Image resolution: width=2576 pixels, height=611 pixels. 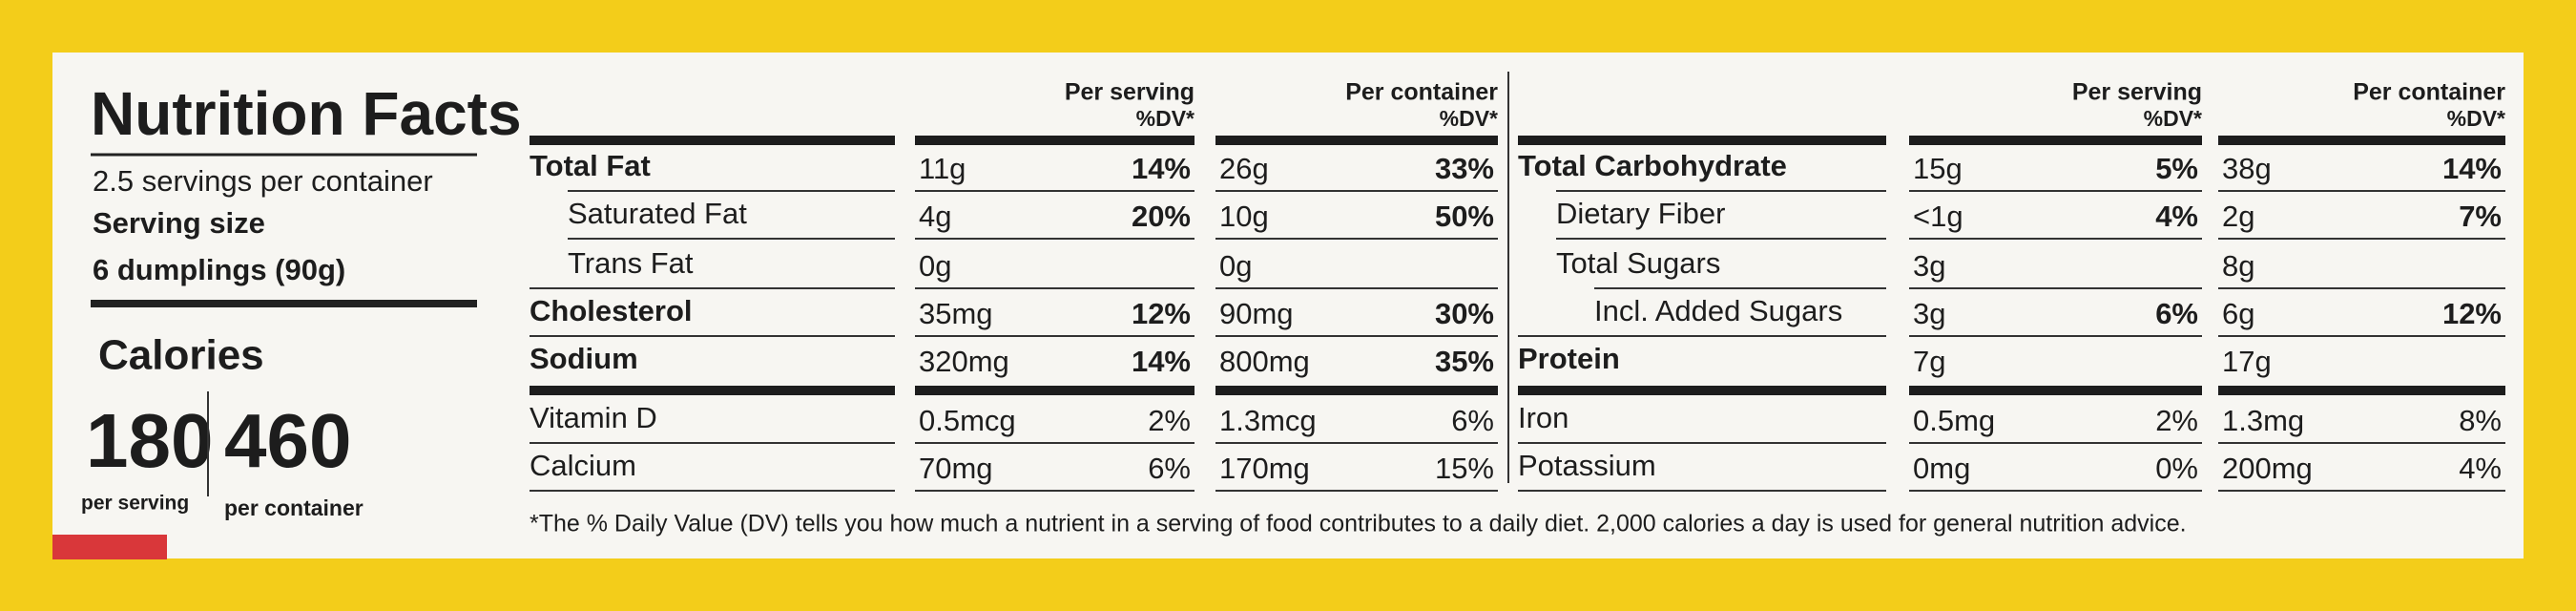 What do you see at coordinates (942, 169) in the screenshot?
I see `amount: 11g` at bounding box center [942, 169].